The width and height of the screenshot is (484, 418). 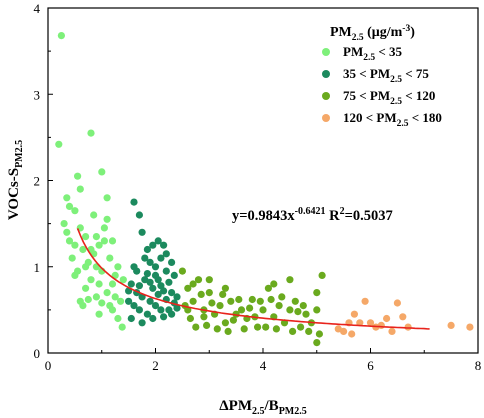 What do you see at coordinates (392, 119) in the screenshot?
I see `legend-label: 120 < PM2.5 < 180` at bounding box center [392, 119].